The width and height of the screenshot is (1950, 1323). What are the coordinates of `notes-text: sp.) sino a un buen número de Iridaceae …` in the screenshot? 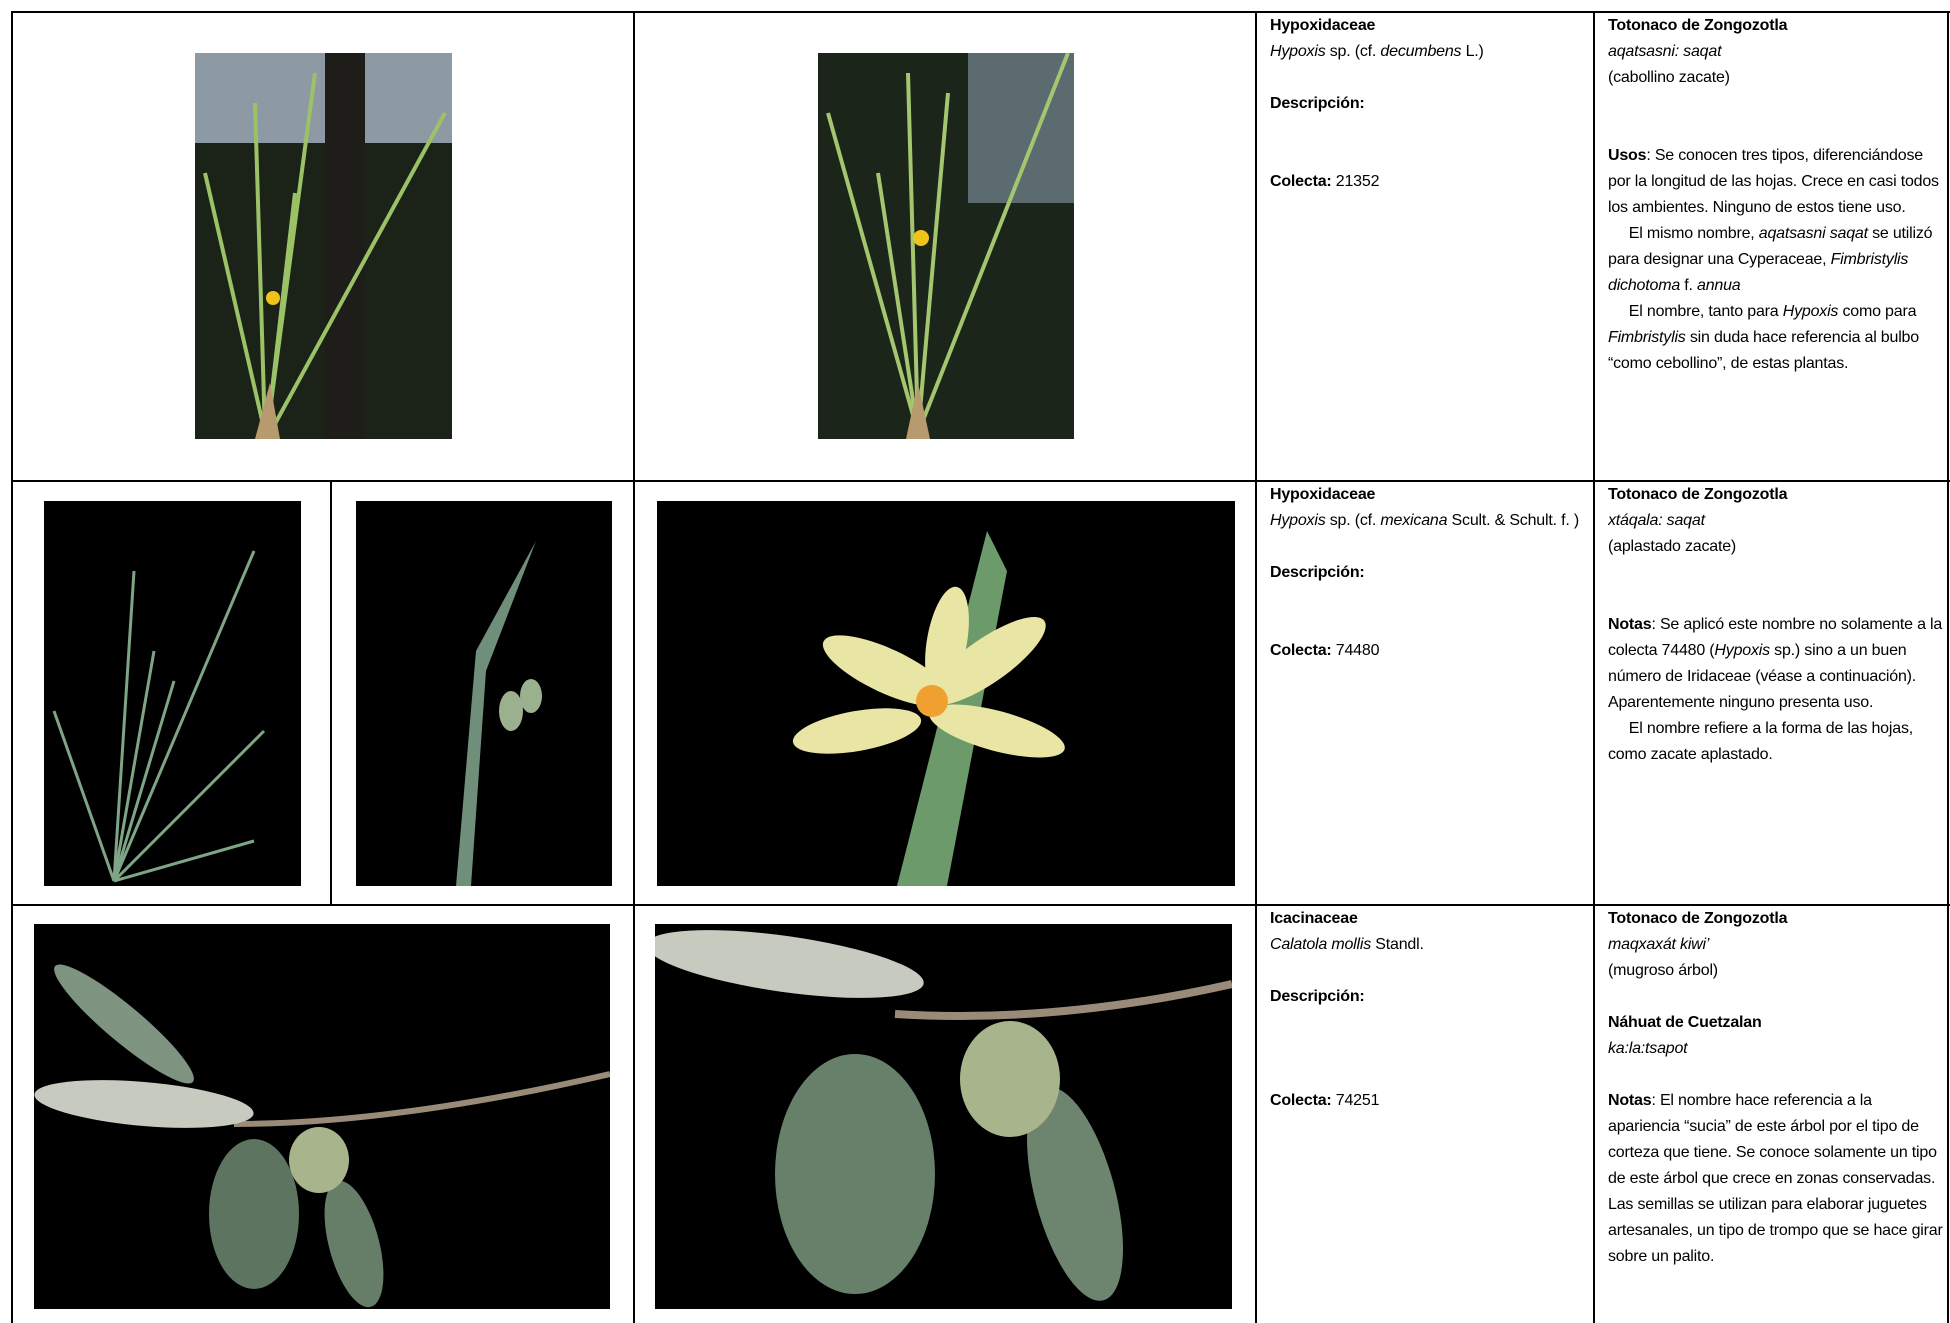 It's located at (1762, 676).